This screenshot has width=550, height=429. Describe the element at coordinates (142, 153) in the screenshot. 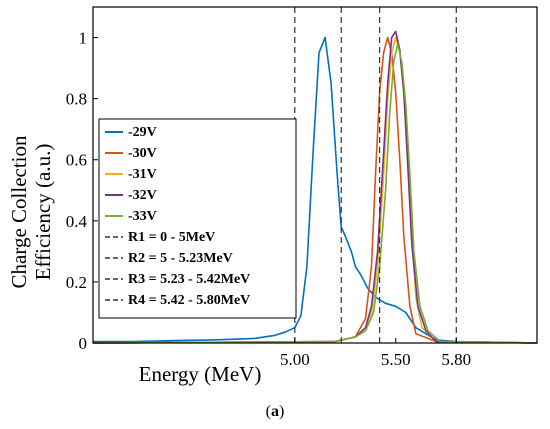

I see `legend-label-series-2: -30V` at that location.